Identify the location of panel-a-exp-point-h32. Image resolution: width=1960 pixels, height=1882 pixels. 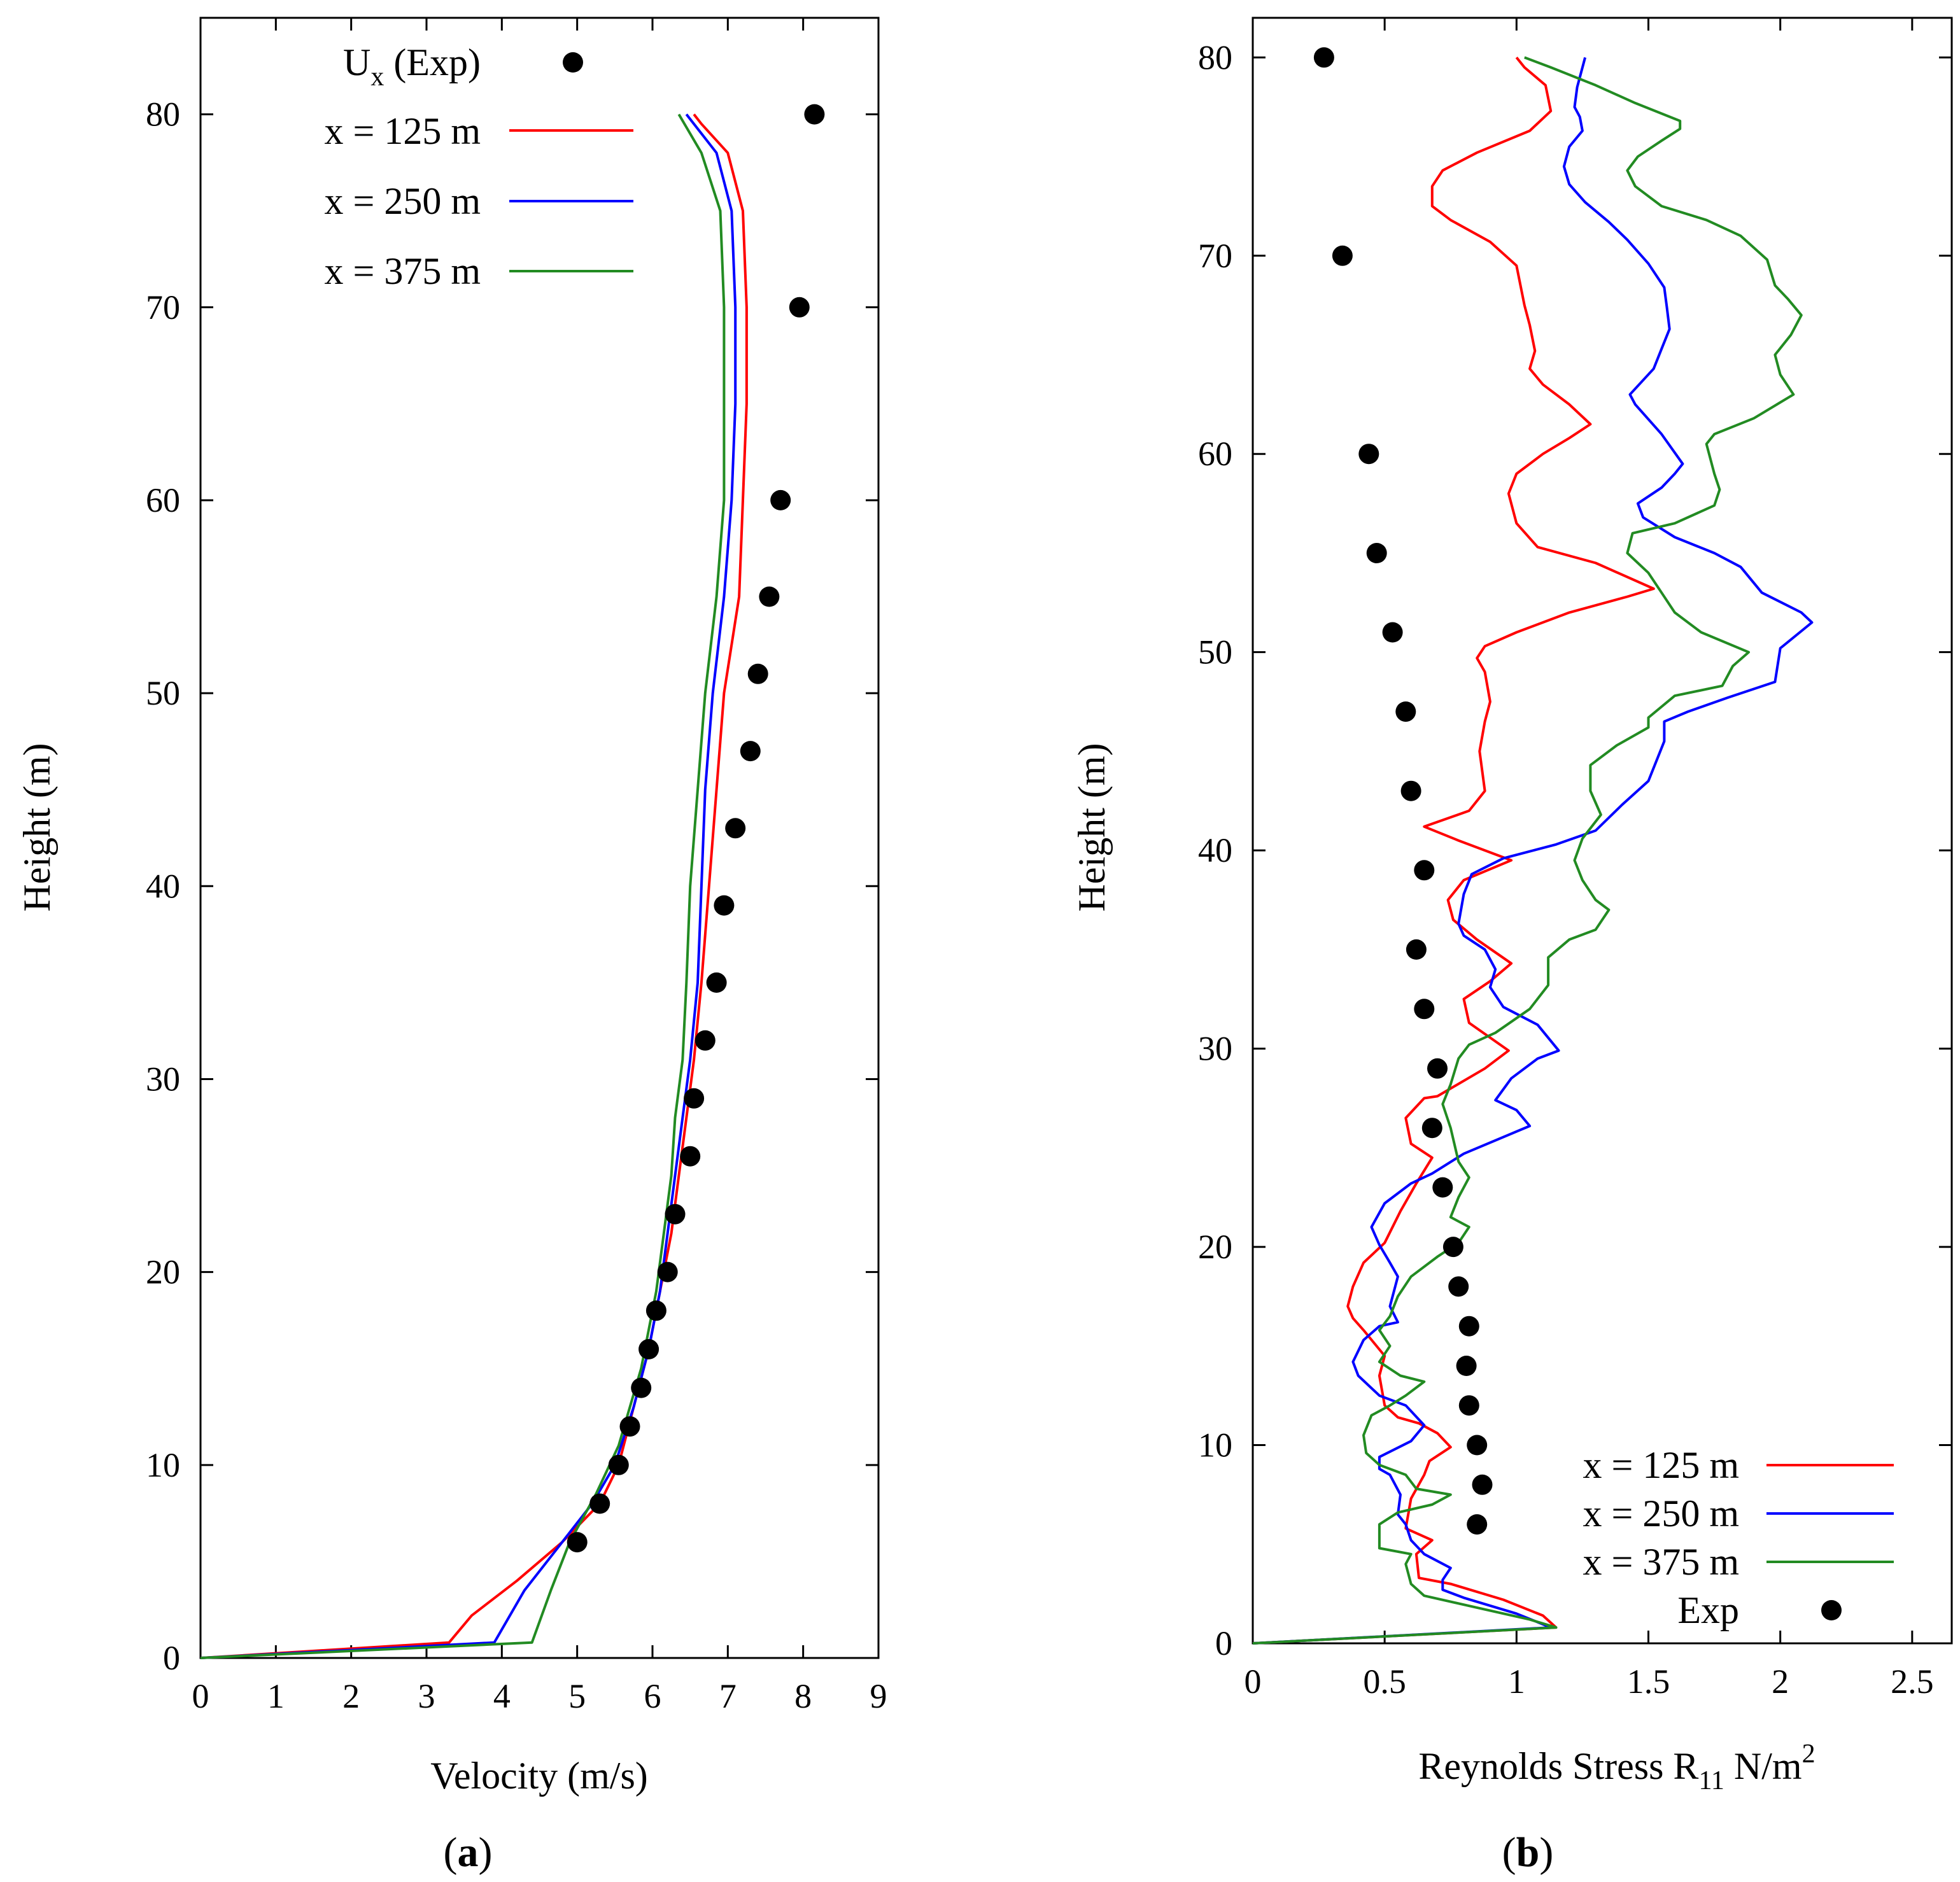
(705, 1040).